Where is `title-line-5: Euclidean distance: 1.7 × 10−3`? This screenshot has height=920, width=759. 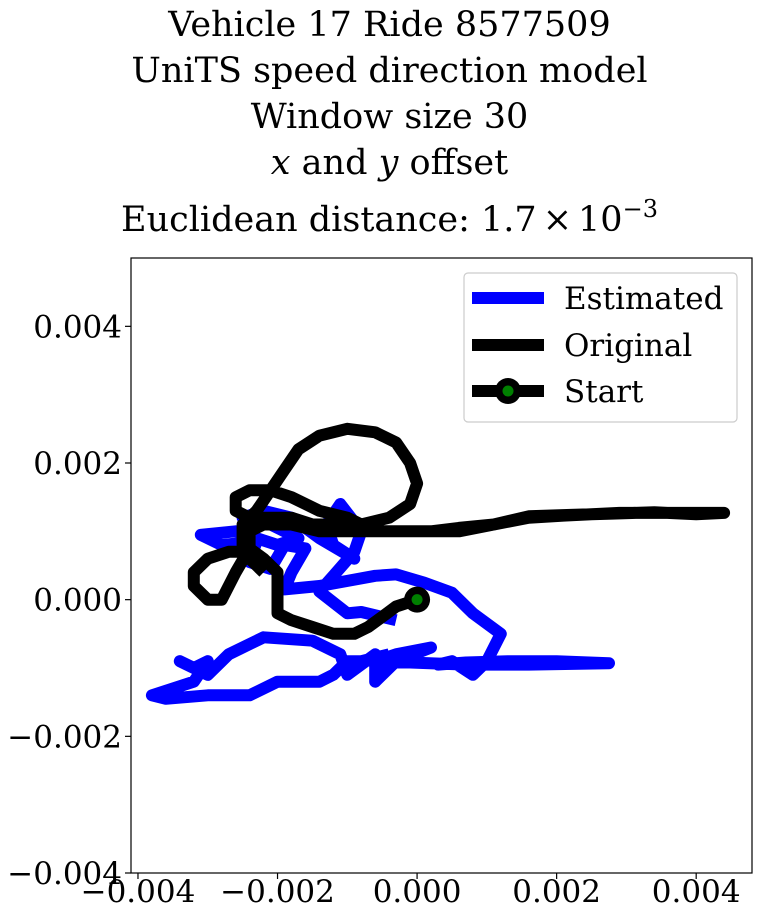 title-line-5: Euclidean distance: 1.7 × 10−3 is located at coordinates (389, 214).